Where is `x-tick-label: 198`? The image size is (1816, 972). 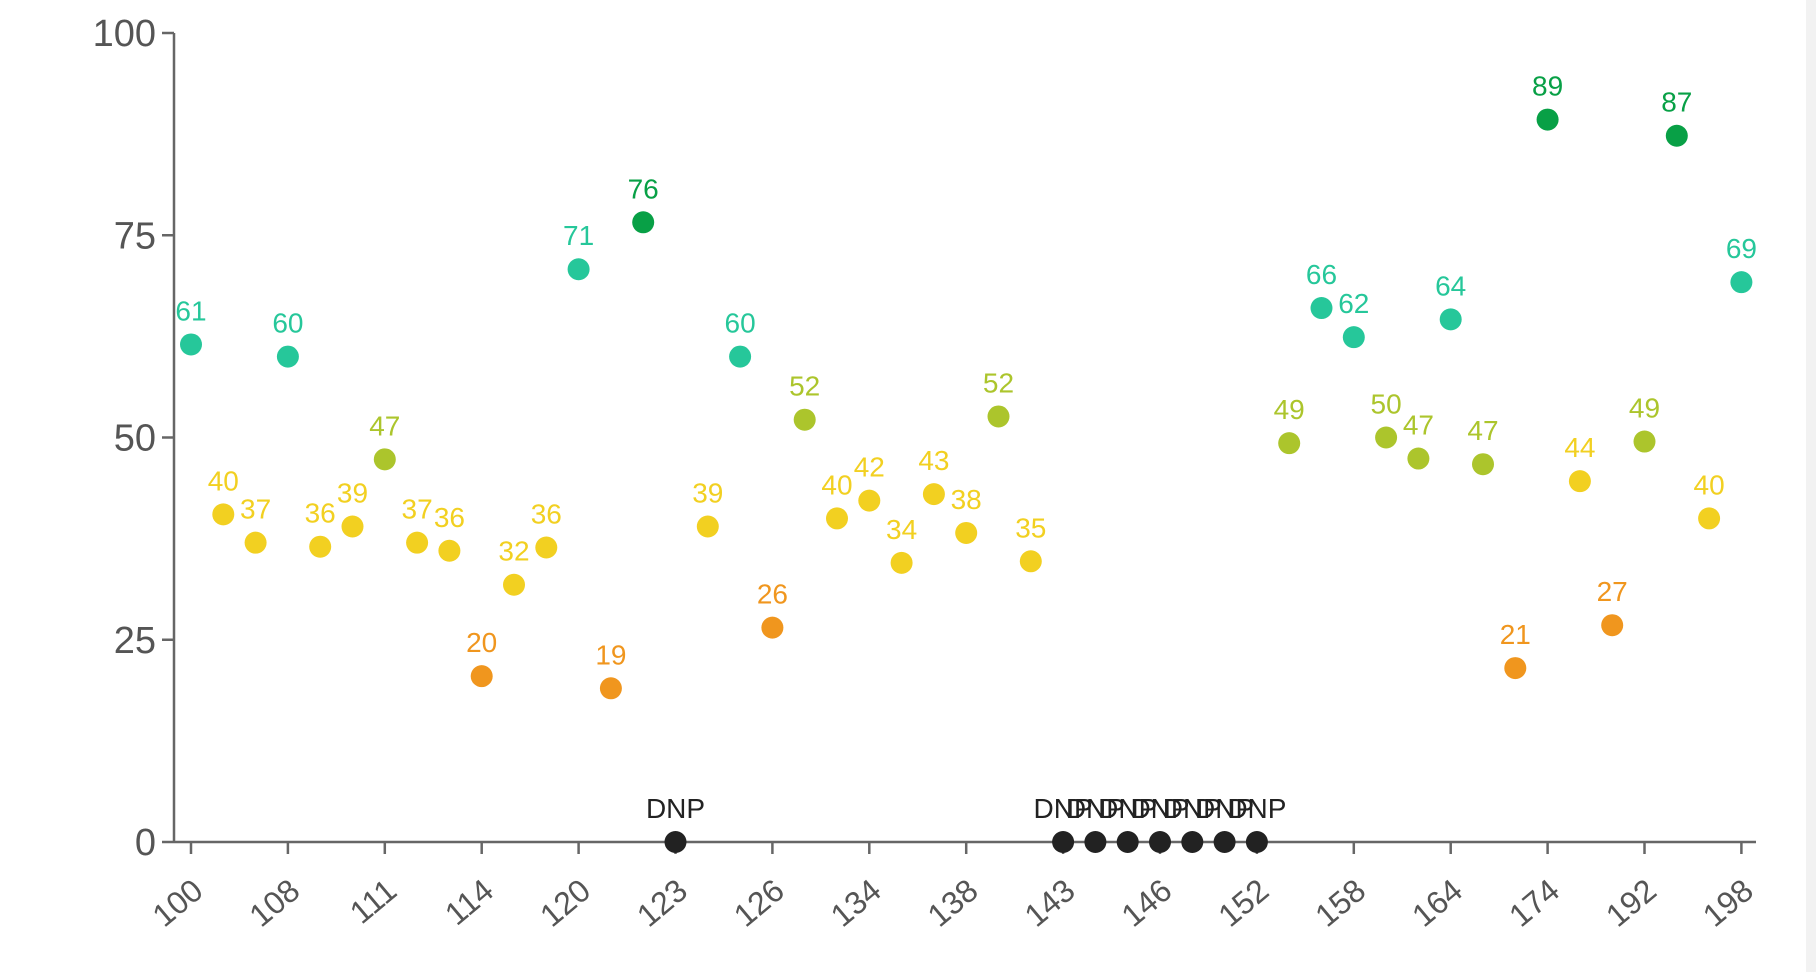
x-tick-label: 198 is located at coordinates (1728, 903).